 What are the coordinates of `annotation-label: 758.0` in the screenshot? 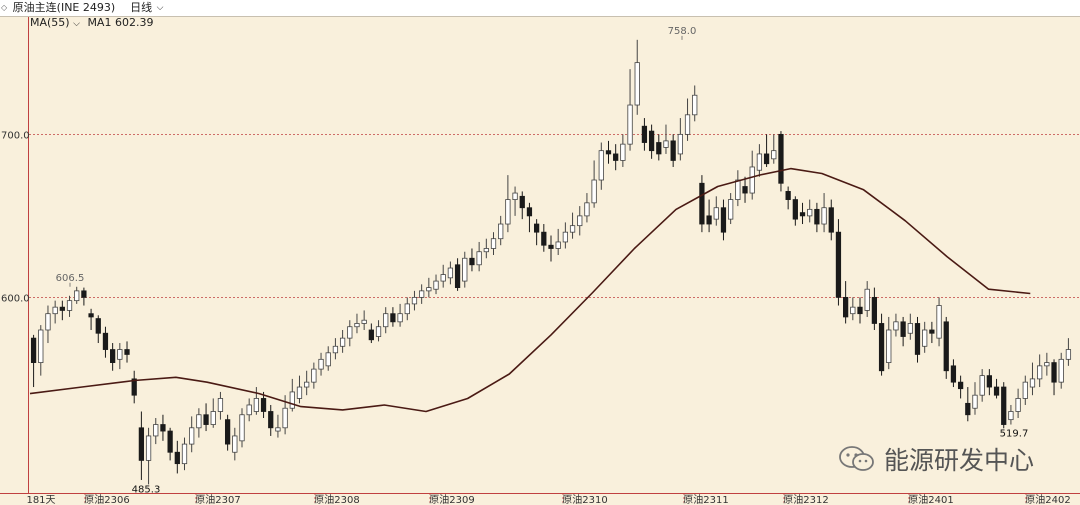 It's located at (682, 31).